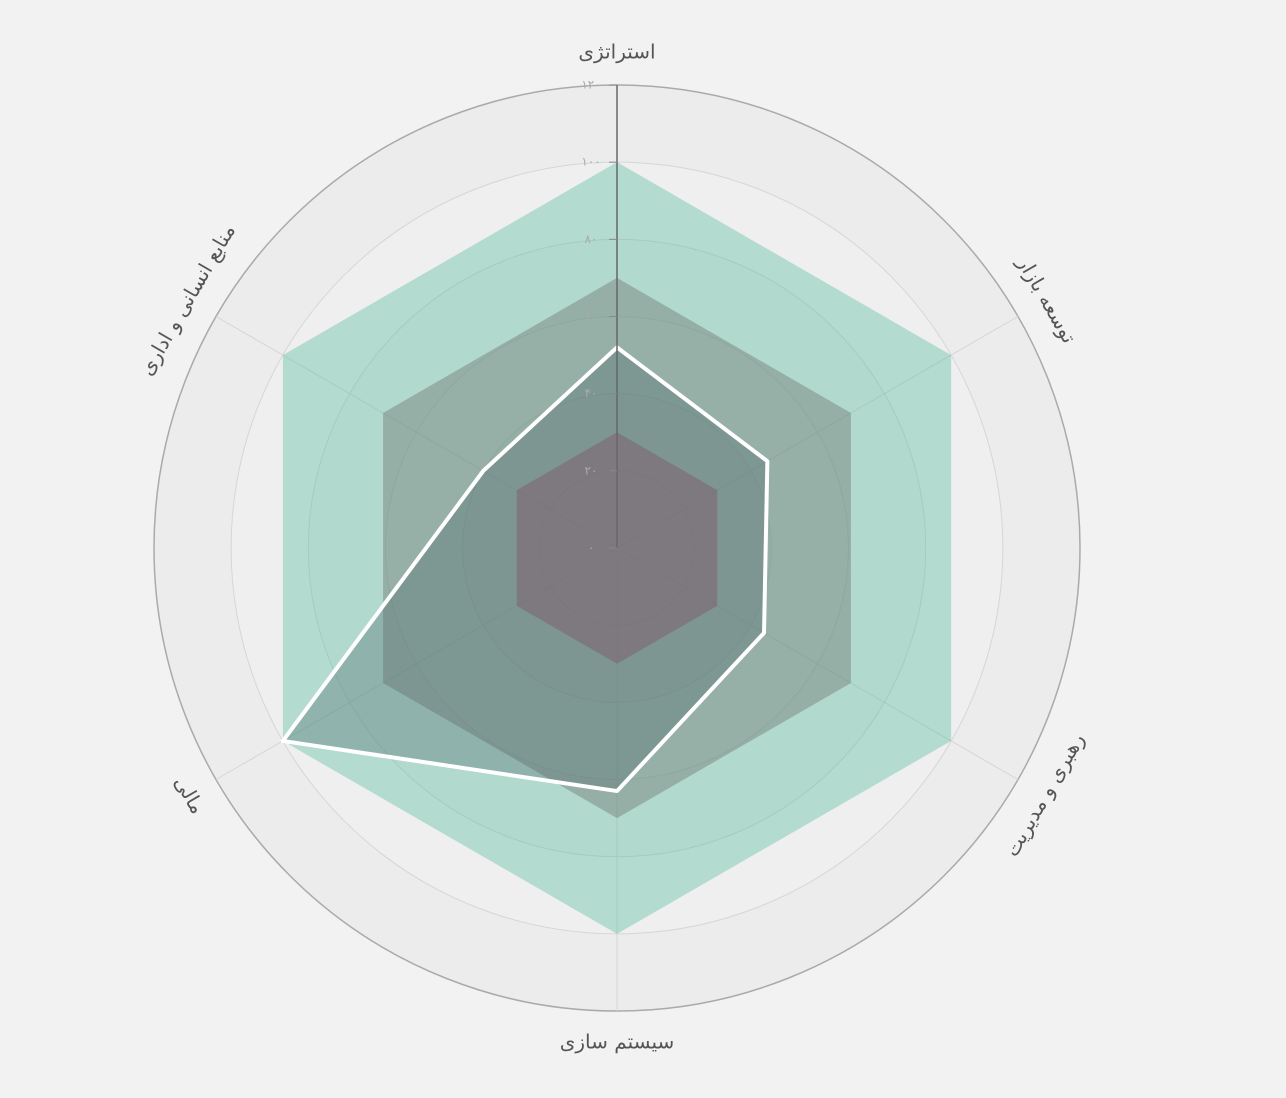  Describe the element at coordinates (591, 316) in the screenshot. I see `y-tick-label: ۶۰` at that location.